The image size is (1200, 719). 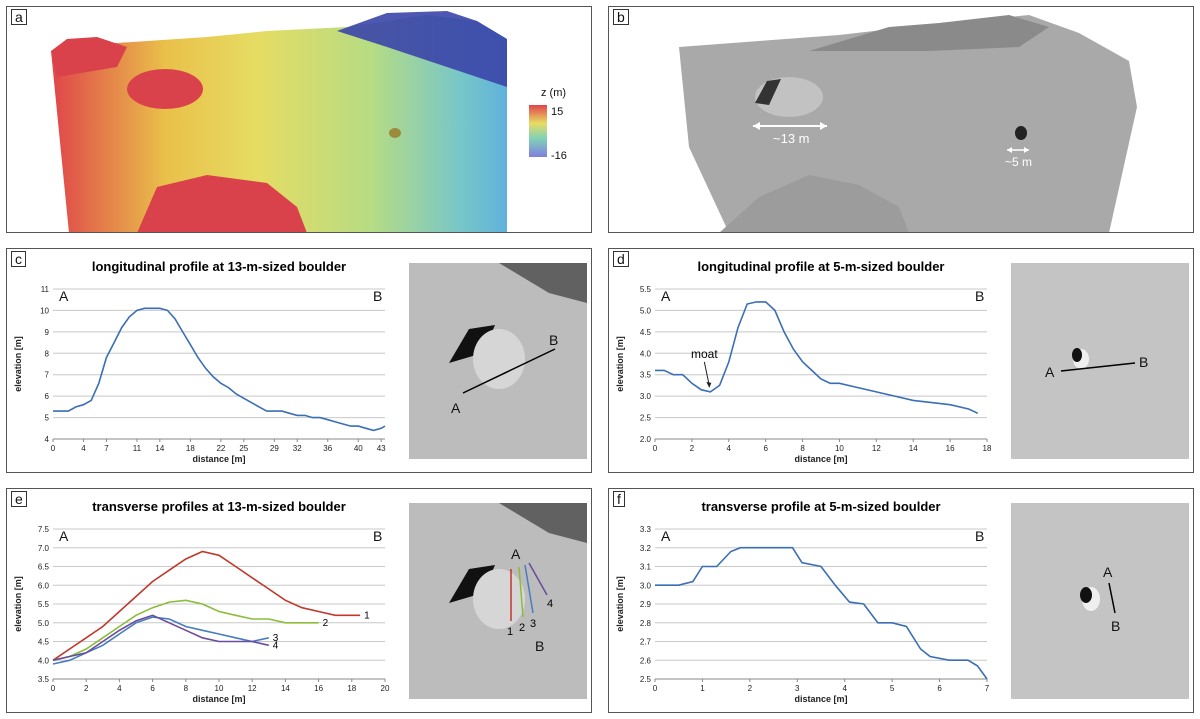 What do you see at coordinates (646, 439) in the screenshot?
I see `y-tick-label: 2.0` at bounding box center [646, 439].